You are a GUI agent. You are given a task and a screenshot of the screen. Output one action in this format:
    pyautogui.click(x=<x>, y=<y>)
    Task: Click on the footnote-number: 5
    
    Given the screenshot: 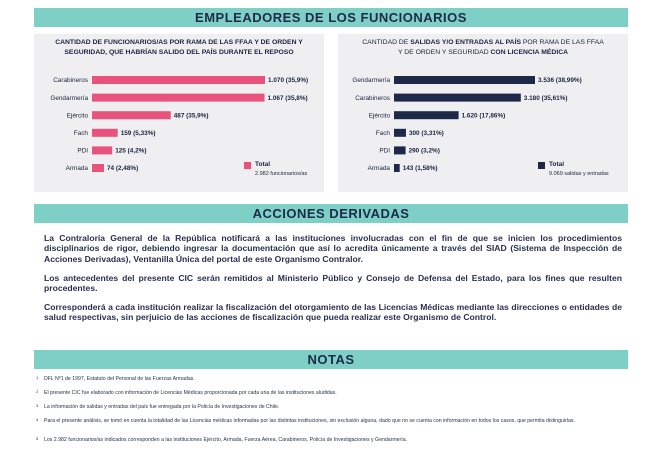 What is the action you would take?
    pyautogui.click(x=37, y=438)
    